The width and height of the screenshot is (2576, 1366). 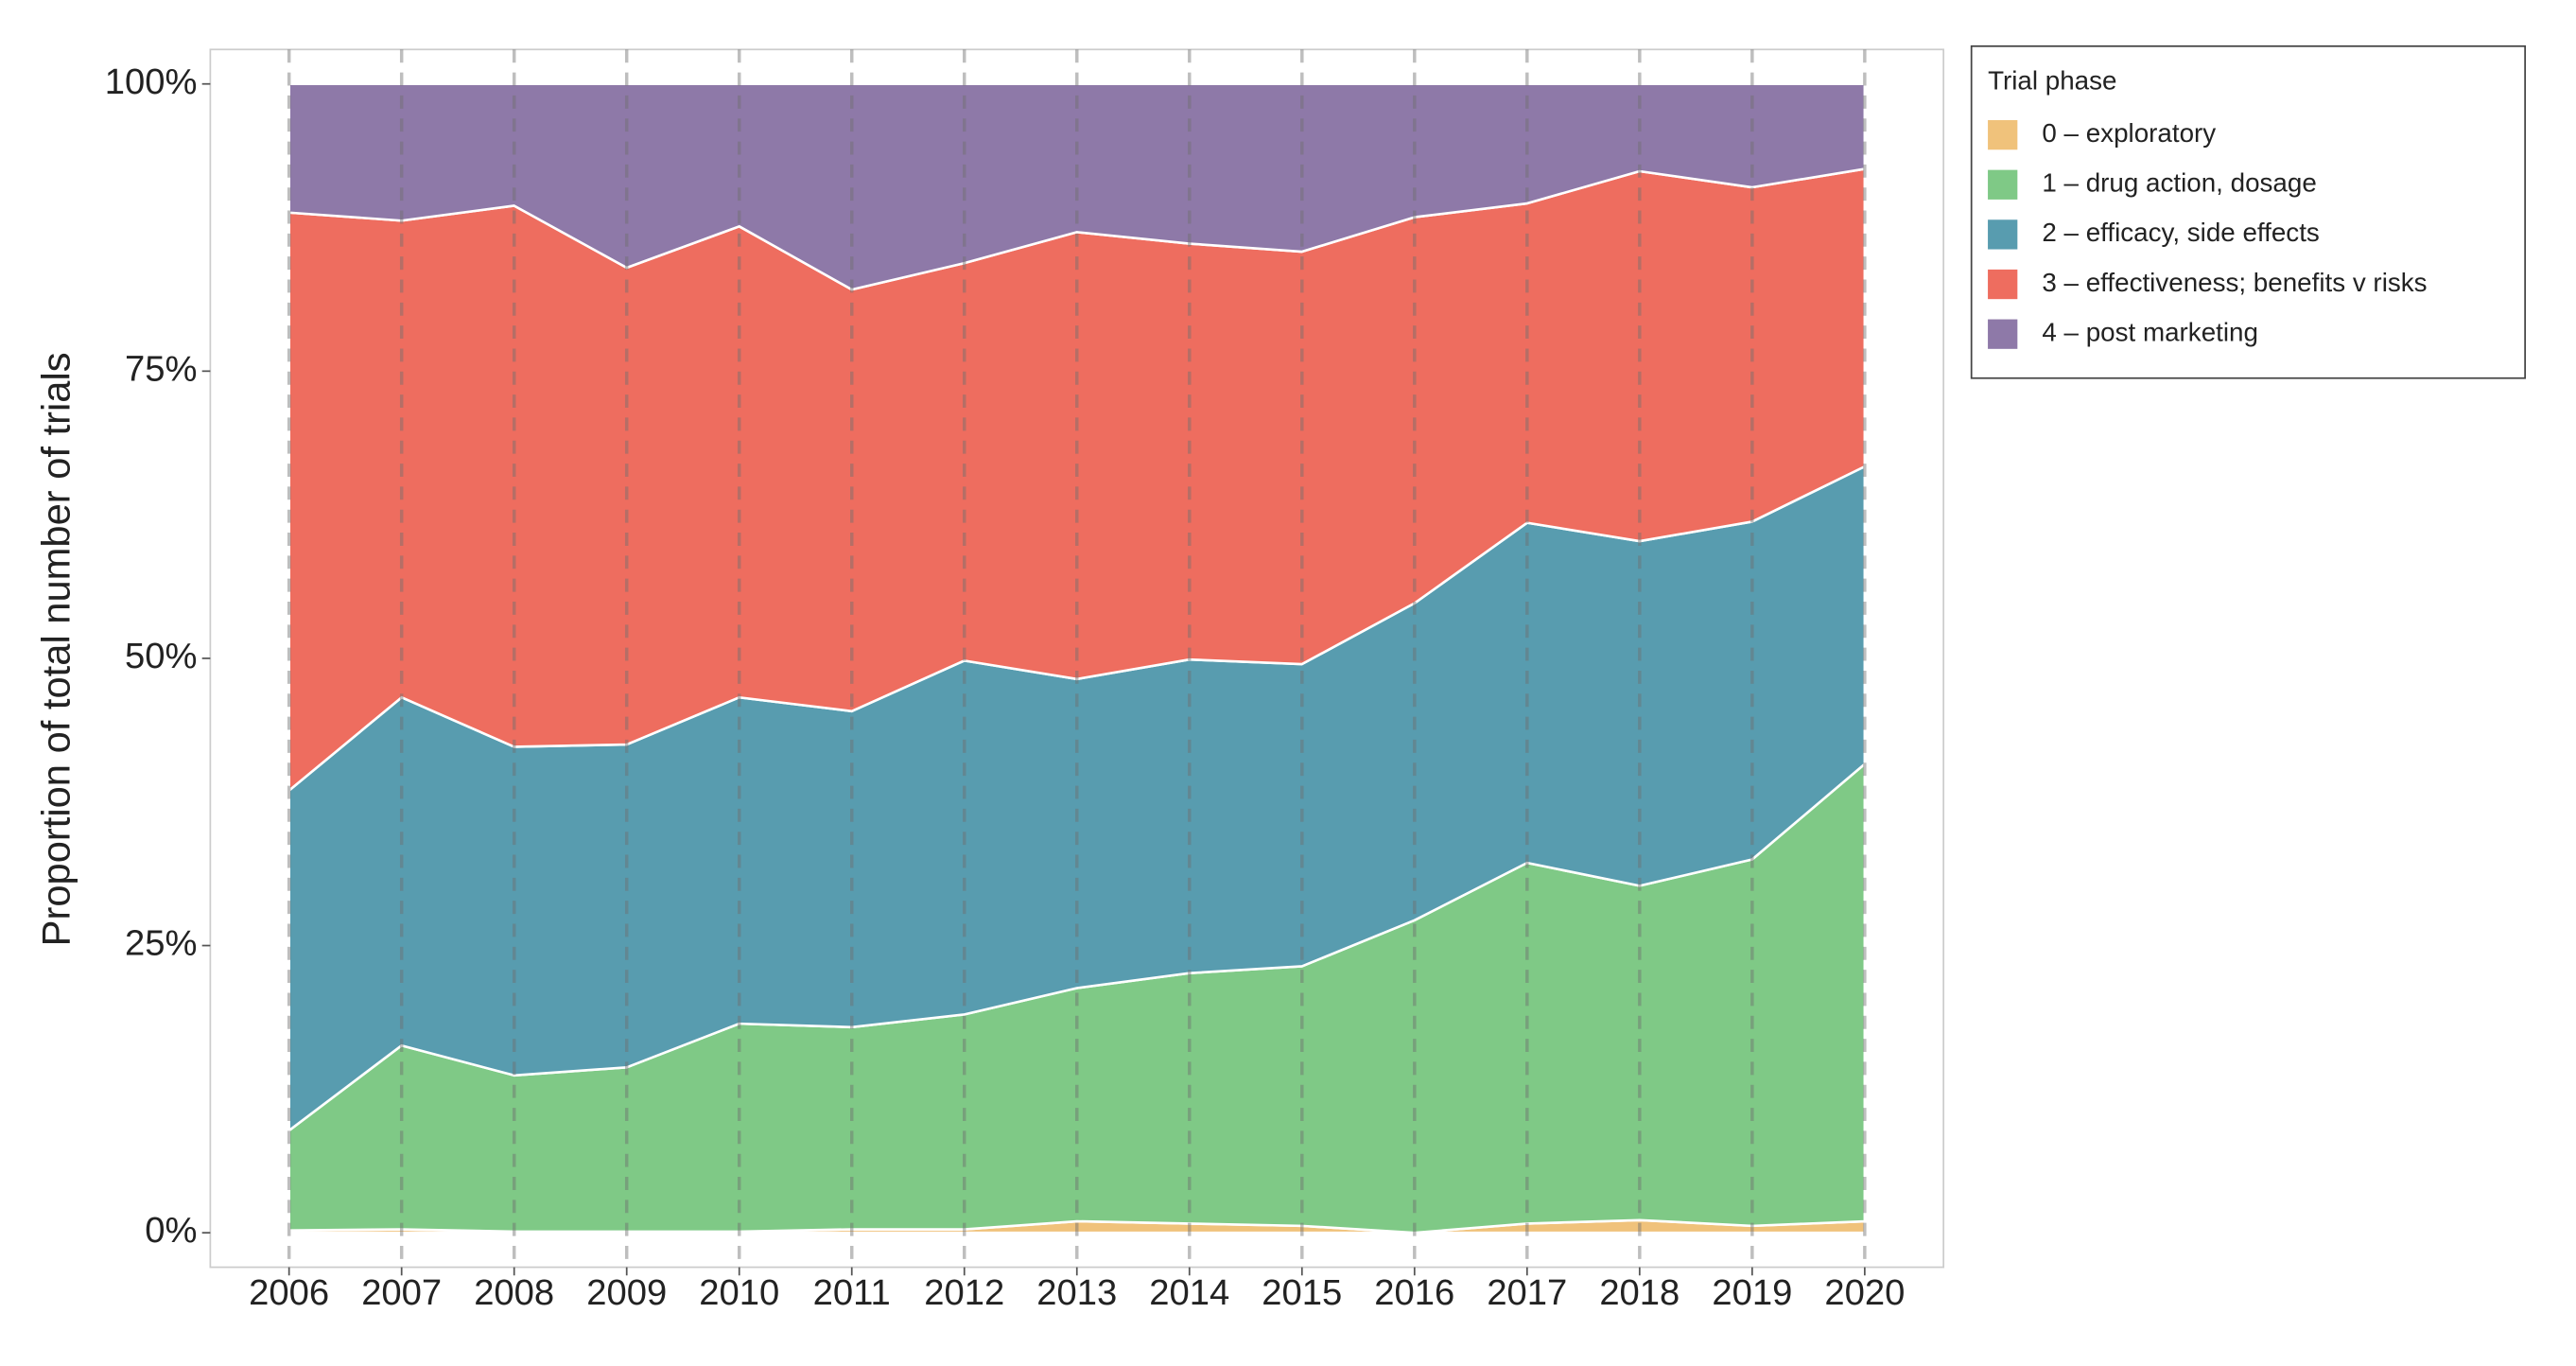 What do you see at coordinates (289, 1292) in the screenshot?
I see `x-tick-label: 2006` at bounding box center [289, 1292].